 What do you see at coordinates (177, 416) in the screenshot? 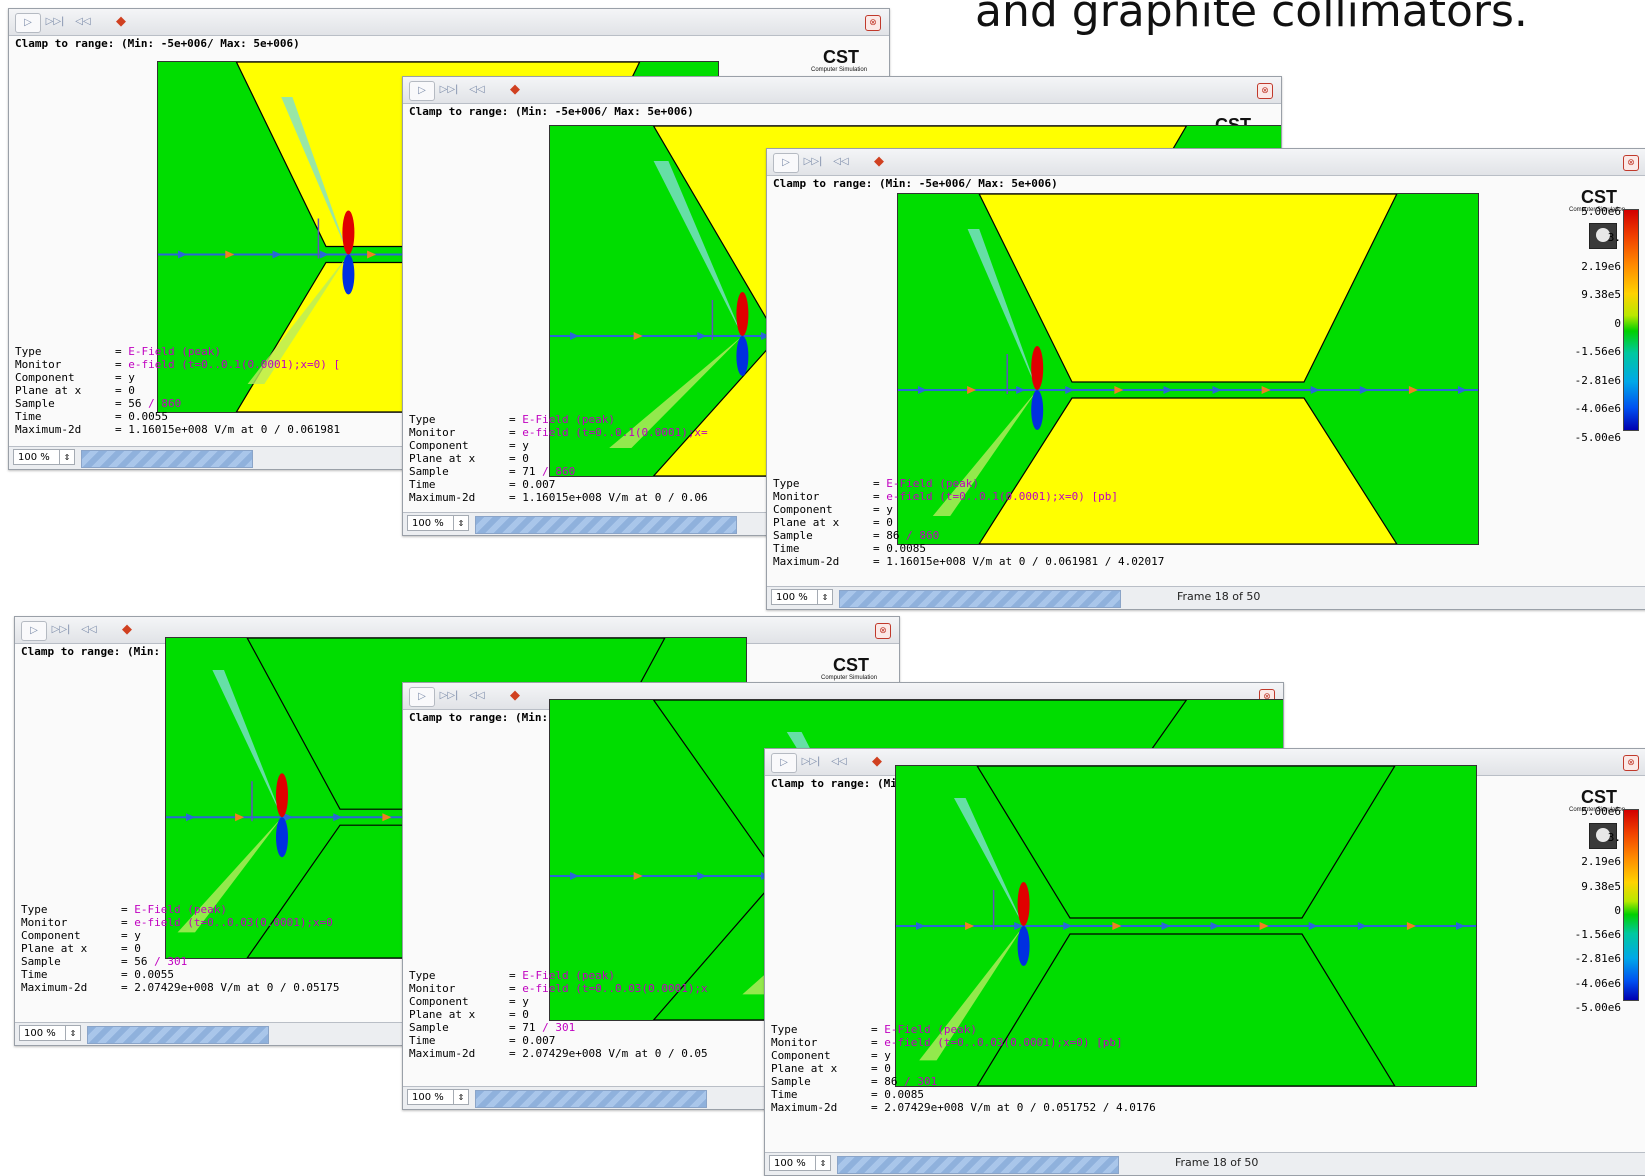
I see `info-time-row: Time = 0.0055` at bounding box center [177, 416].